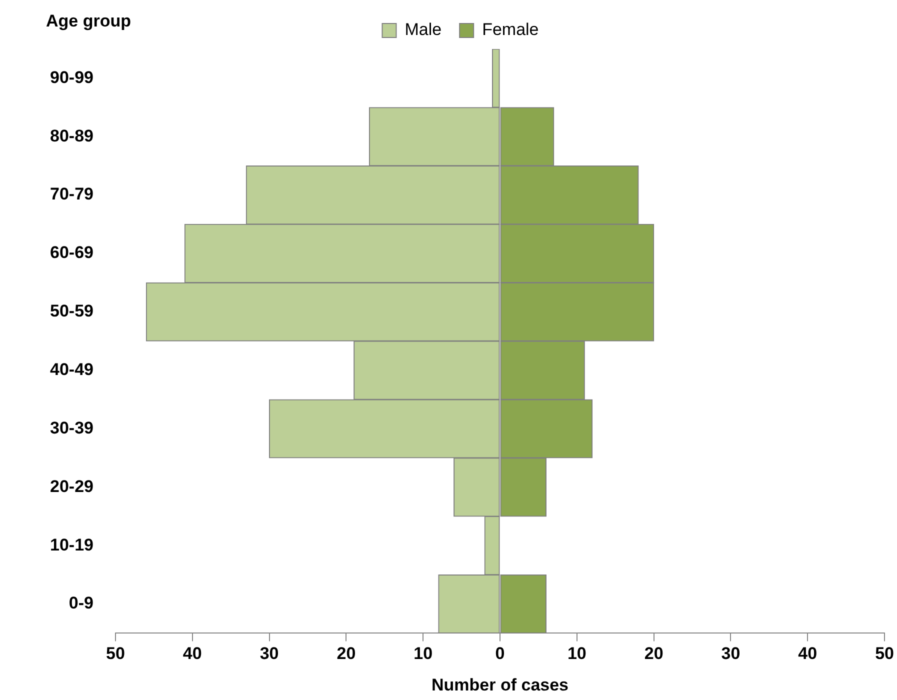 The width and height of the screenshot is (897, 700). I want to click on y-tick-label: 50-59, so click(72, 311).